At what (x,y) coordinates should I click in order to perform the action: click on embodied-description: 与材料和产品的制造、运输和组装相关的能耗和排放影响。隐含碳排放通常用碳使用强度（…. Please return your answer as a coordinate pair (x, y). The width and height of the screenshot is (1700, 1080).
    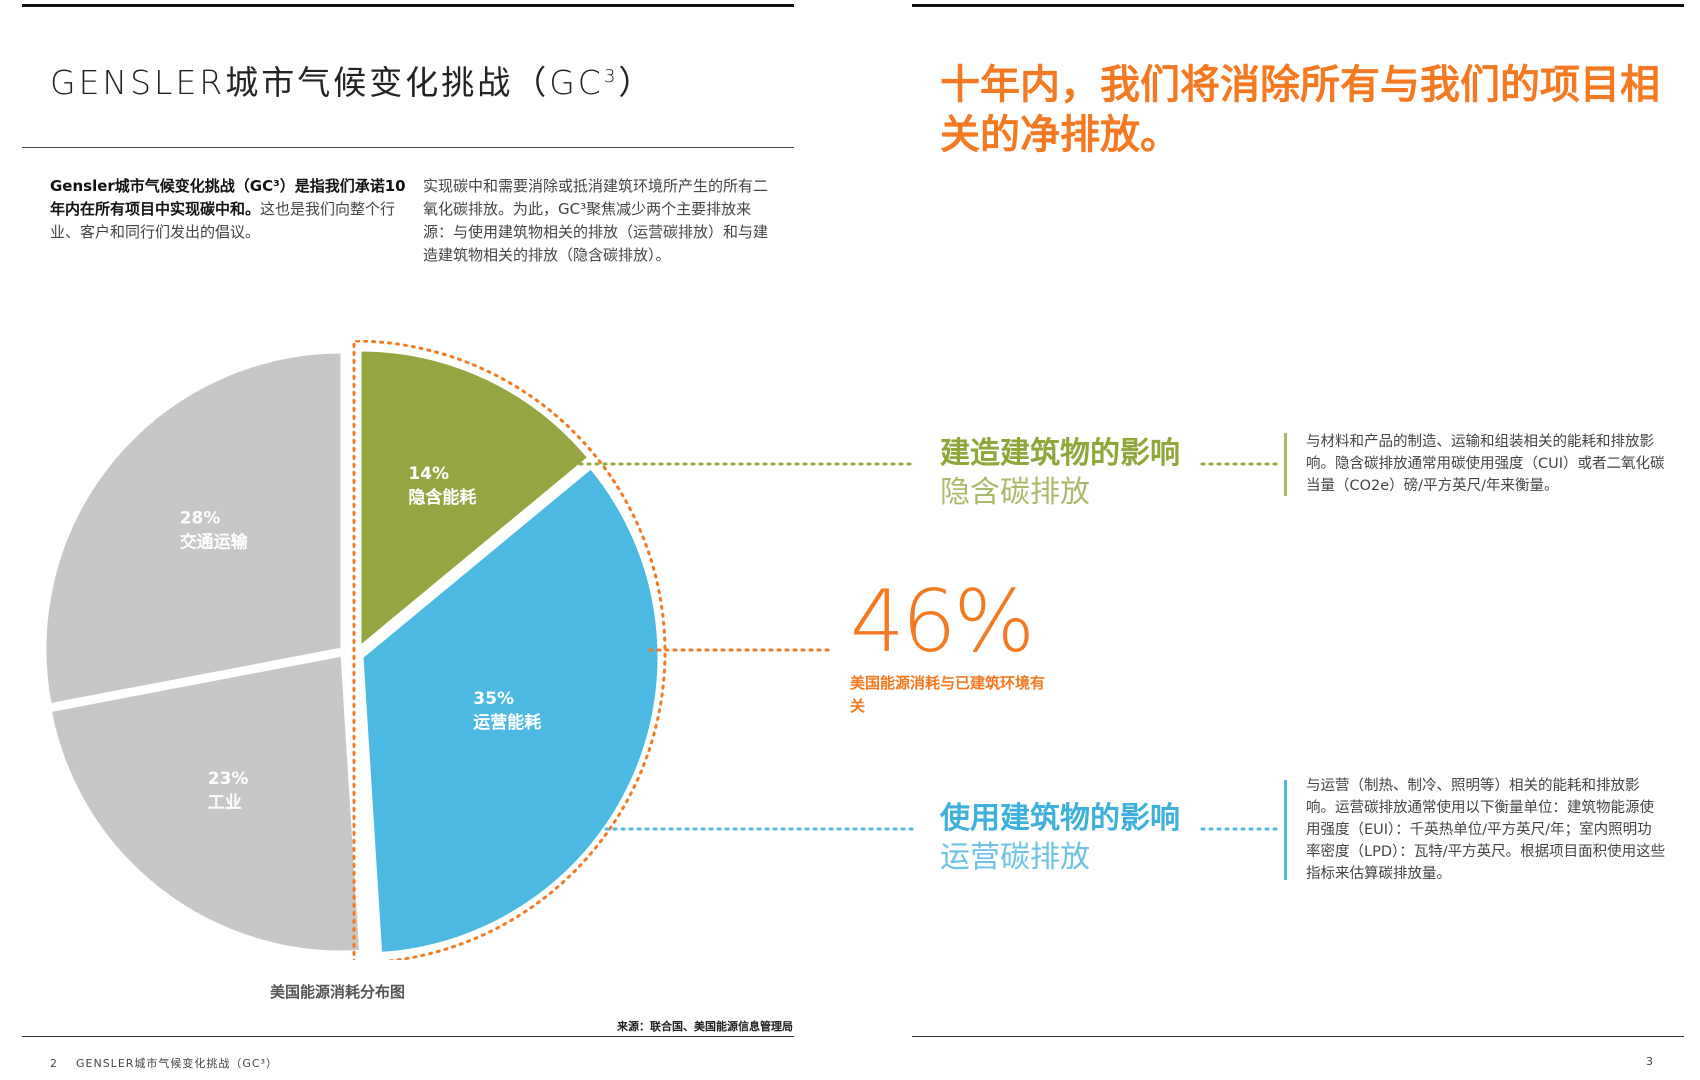
    Looking at the image, I should click on (1485, 464).